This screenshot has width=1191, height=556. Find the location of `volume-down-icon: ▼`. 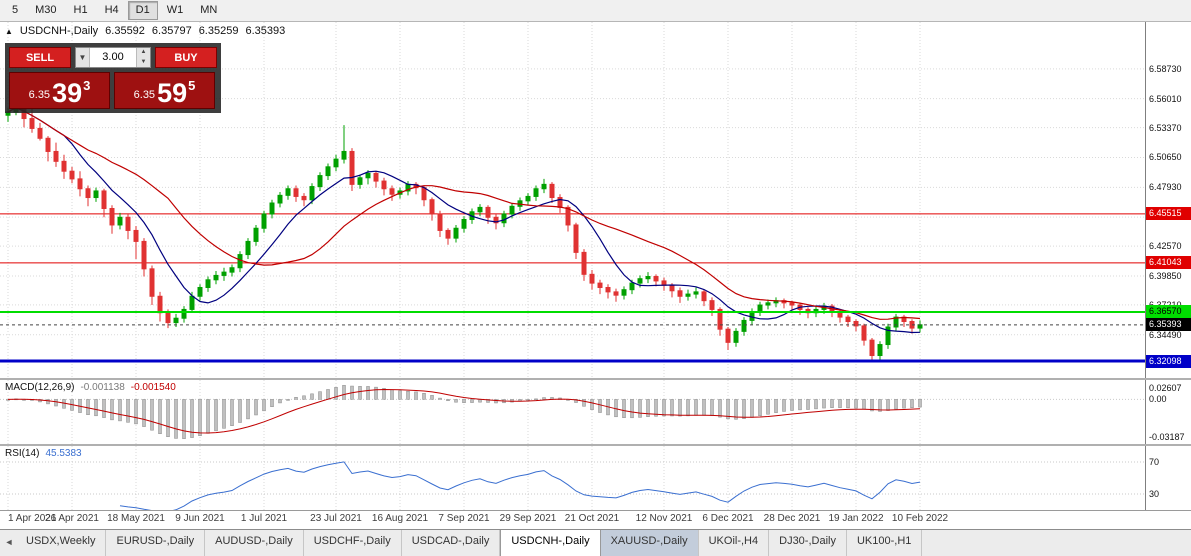

volume-down-icon: ▼ is located at coordinates (143, 62).